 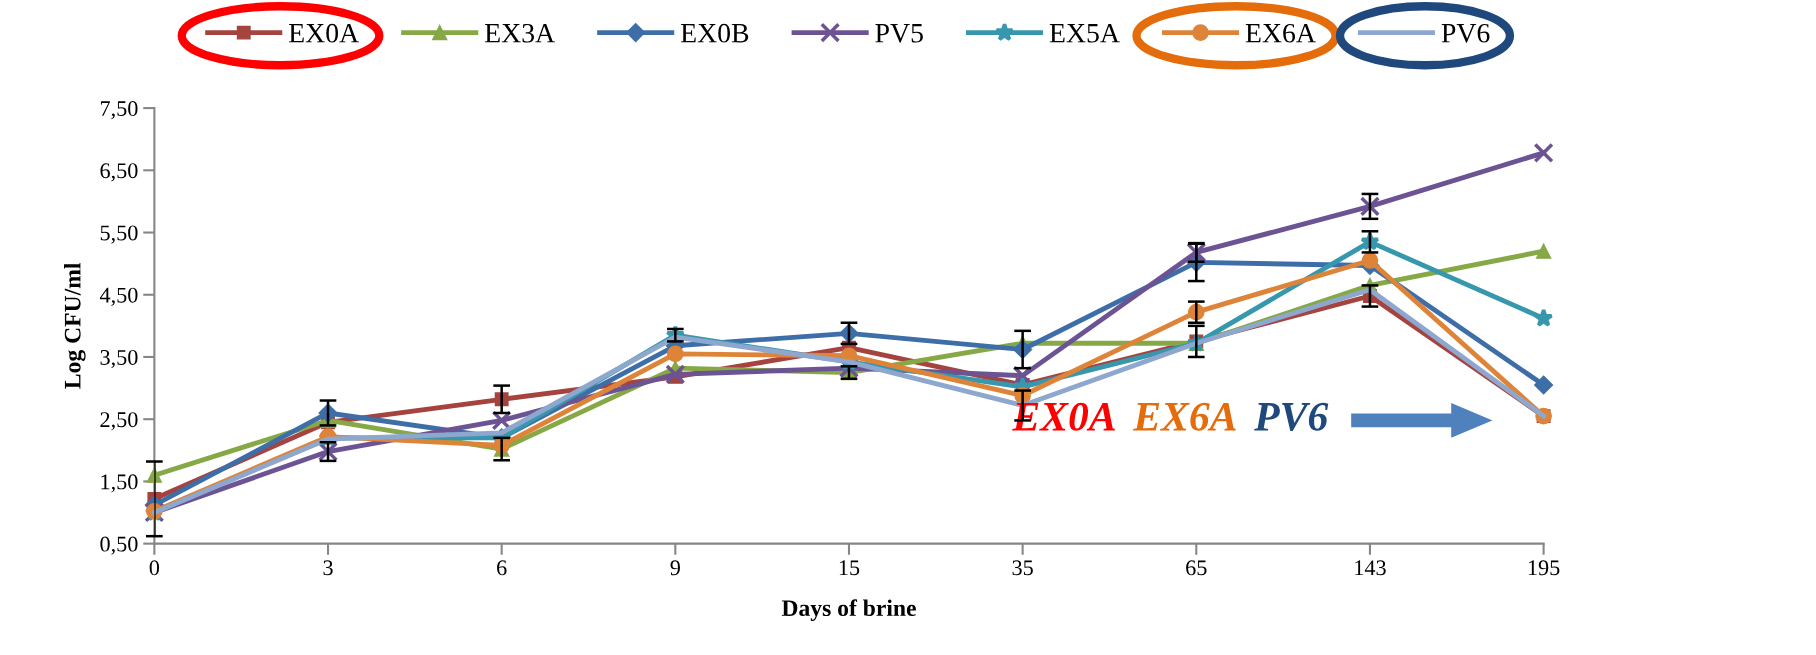 I want to click on legend-label: PV5, so click(x=899, y=33).